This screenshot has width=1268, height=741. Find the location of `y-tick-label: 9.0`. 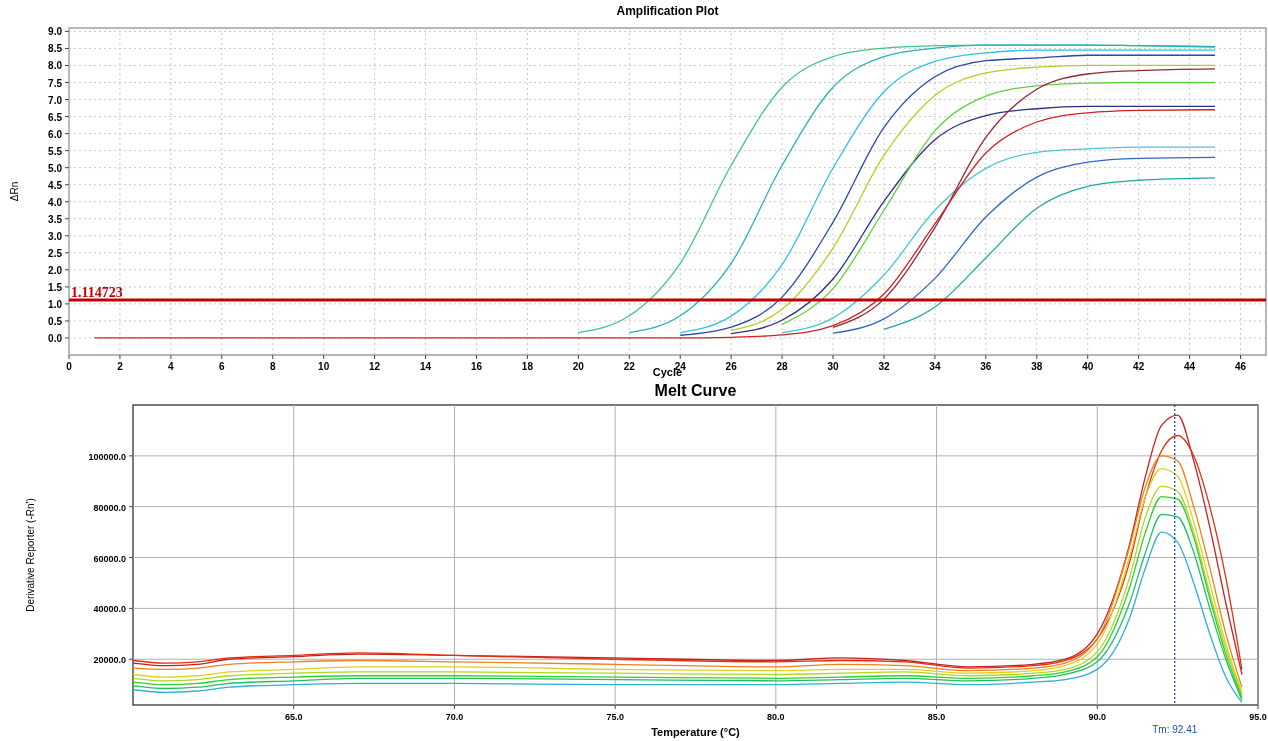

y-tick-label: 9.0 is located at coordinates (55, 32).